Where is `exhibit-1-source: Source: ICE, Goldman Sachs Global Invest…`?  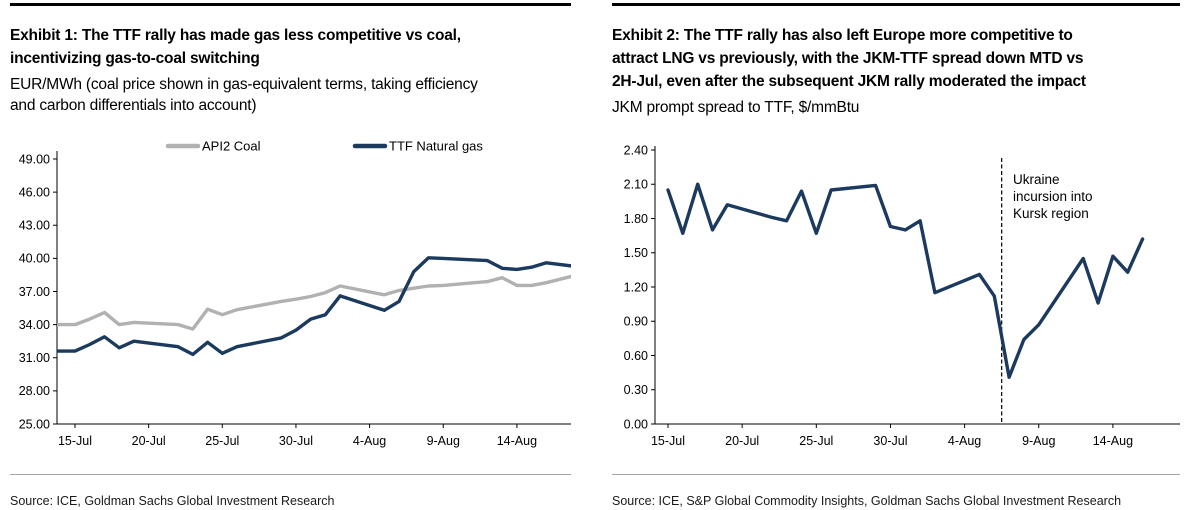
exhibit-1-source: Source: ICE, Goldman Sachs Global Invest… is located at coordinates (172, 500).